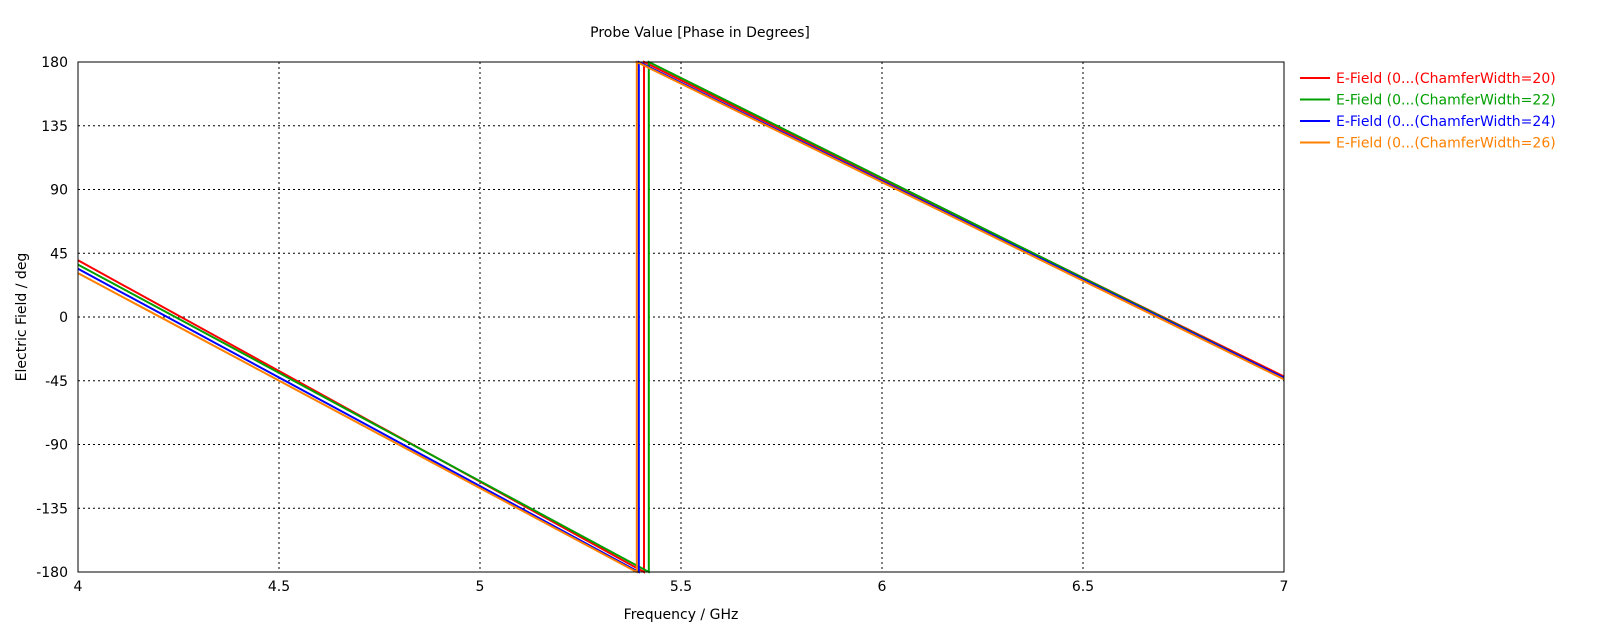 This screenshot has width=1616, height=633. I want to click on y-tick-label: 135, so click(54, 127).